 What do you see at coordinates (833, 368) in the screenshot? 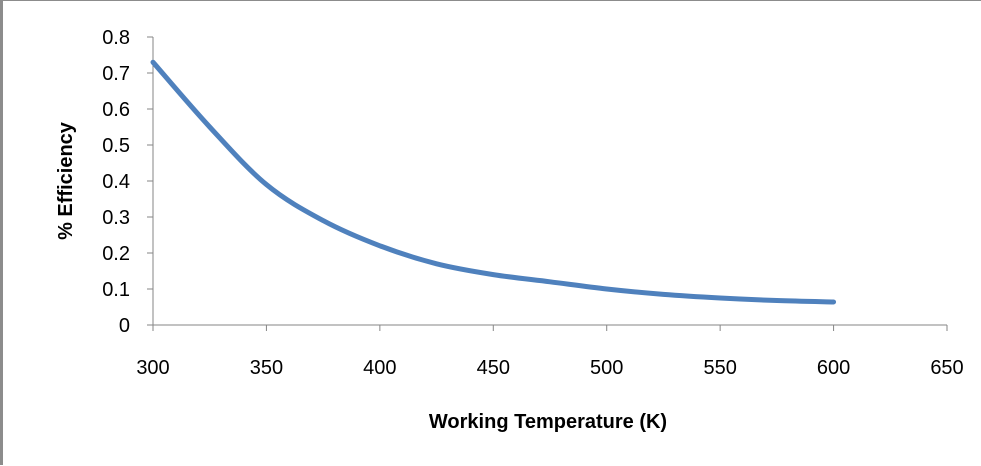
I see `x-tick-label: 600` at bounding box center [833, 368].